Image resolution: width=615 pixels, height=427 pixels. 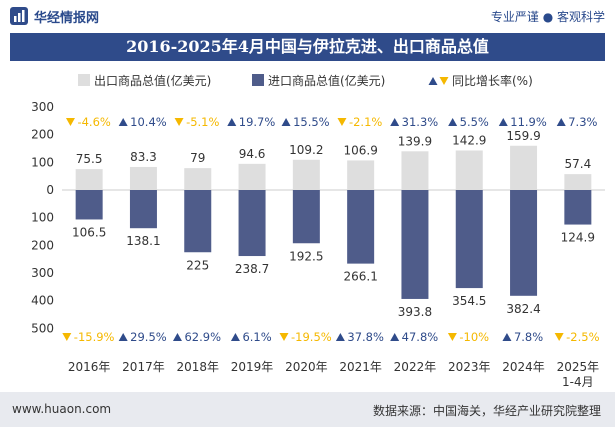 What do you see at coordinates (257, 122) in the screenshot?
I see `export-growth-label: 19.7%` at bounding box center [257, 122].